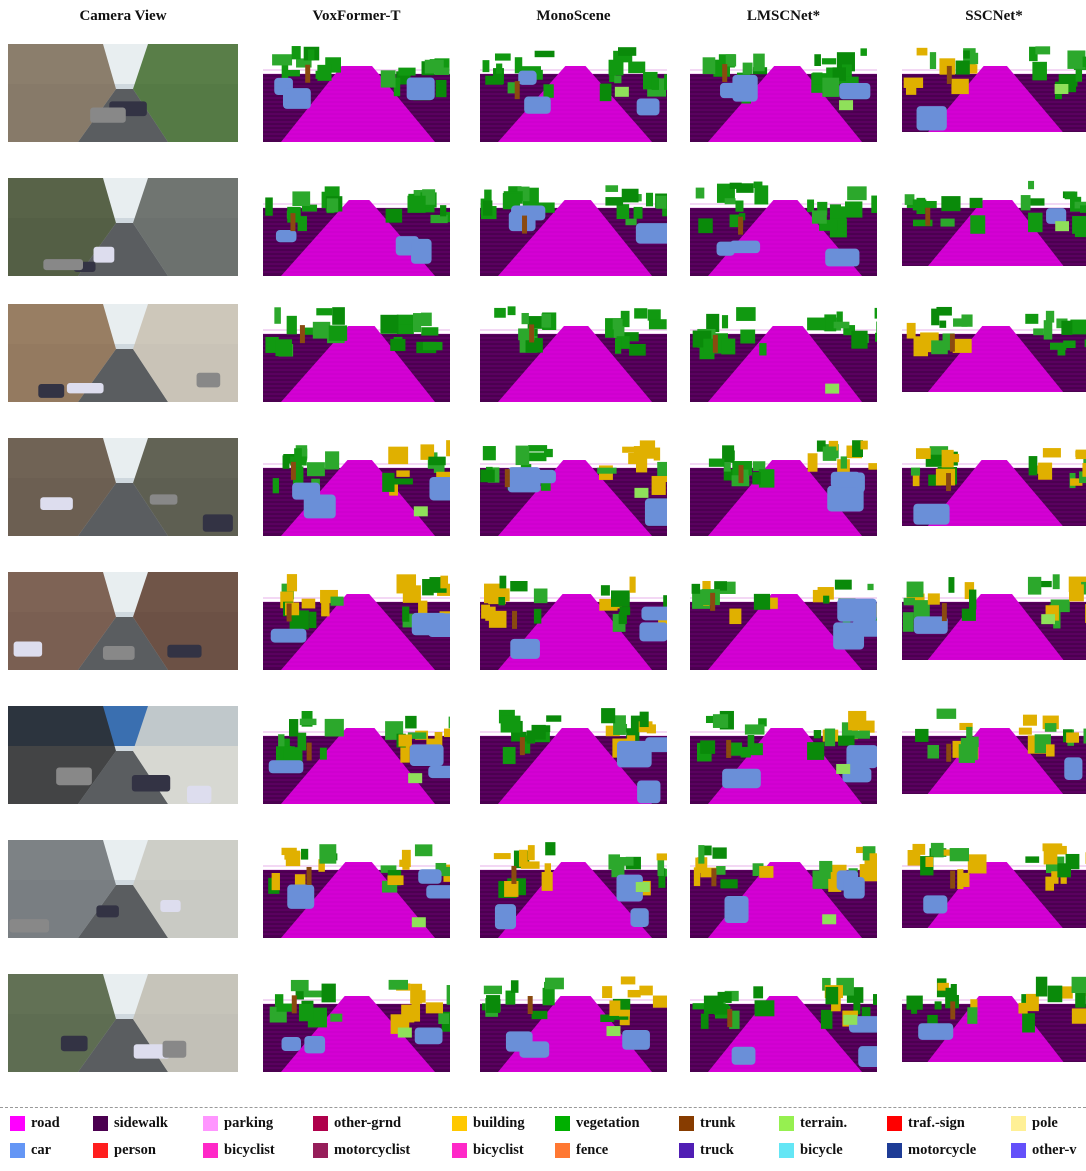 The height and width of the screenshot is (1171, 1086). I want to click on legend-item: other-v, so click(1044, 1150).